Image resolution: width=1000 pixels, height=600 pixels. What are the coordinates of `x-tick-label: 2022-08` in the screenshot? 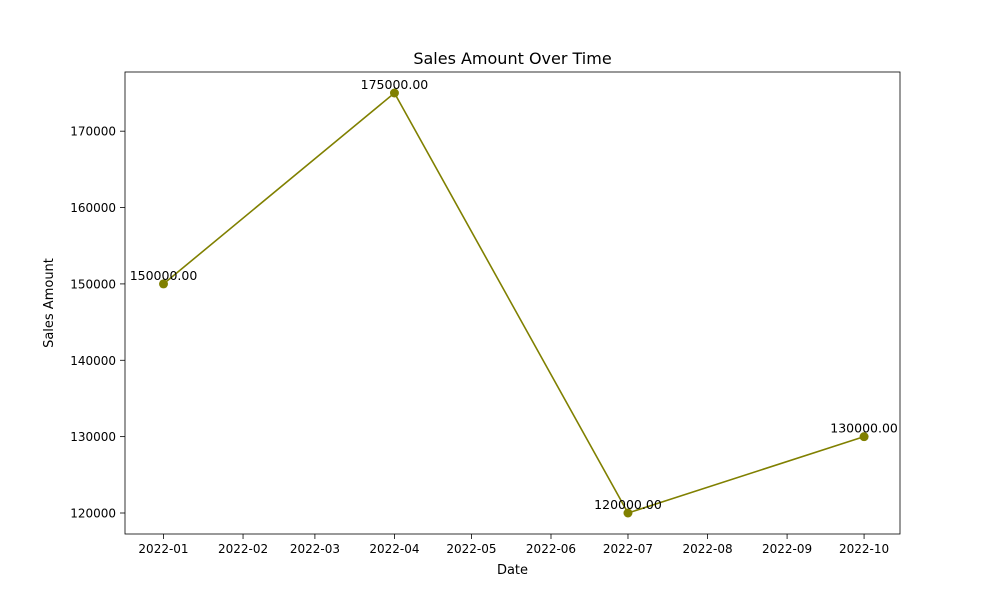 It's located at (707, 549).